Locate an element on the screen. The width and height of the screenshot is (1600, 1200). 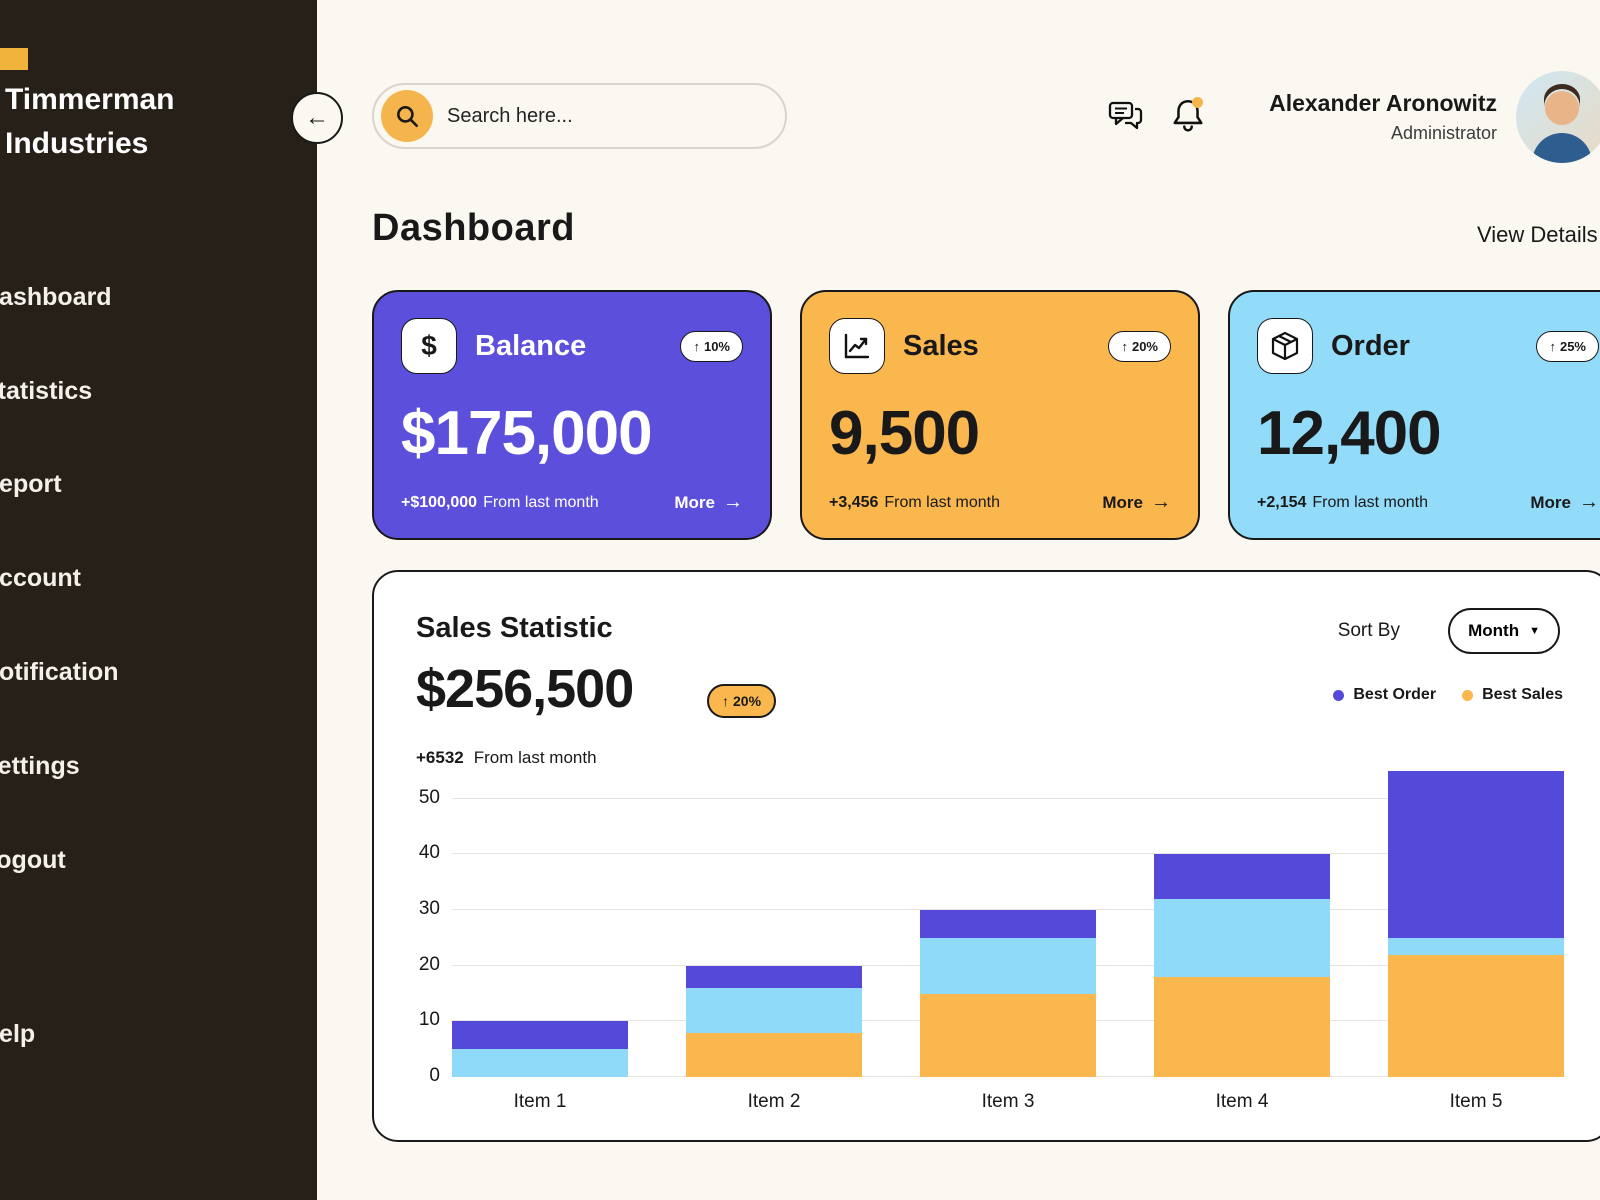
y-tick-label: 30 is located at coordinates (429, 909).